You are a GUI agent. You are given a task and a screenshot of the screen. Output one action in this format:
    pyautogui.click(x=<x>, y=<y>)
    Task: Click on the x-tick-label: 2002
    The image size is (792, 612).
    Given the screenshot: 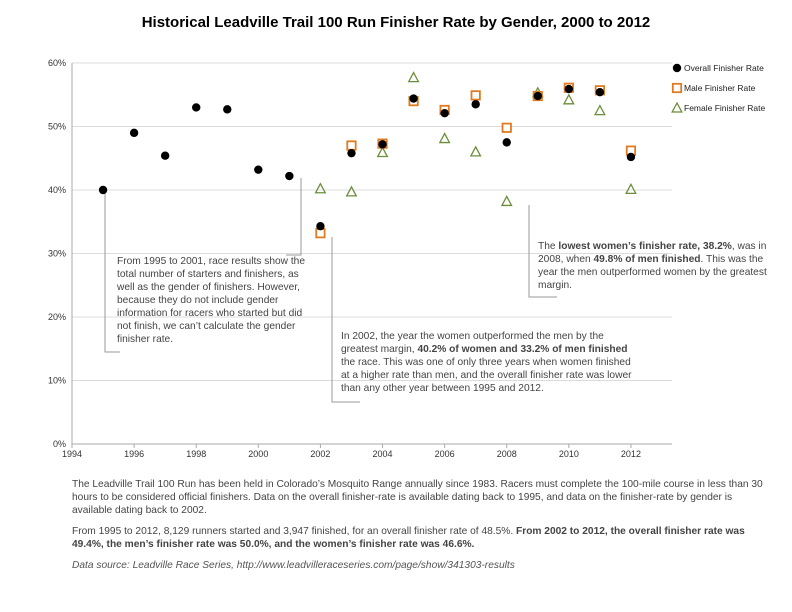 What is the action you would take?
    pyautogui.click(x=320, y=454)
    